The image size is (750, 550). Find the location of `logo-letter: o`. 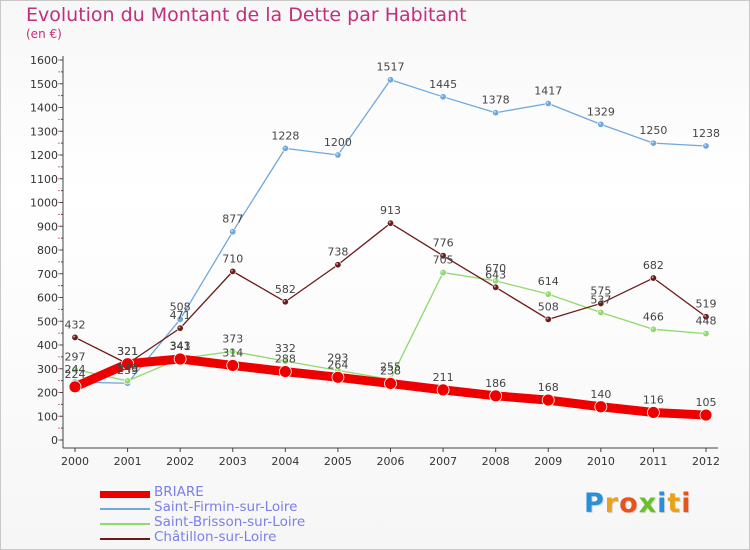

logo-letter: o is located at coordinates (629, 503).